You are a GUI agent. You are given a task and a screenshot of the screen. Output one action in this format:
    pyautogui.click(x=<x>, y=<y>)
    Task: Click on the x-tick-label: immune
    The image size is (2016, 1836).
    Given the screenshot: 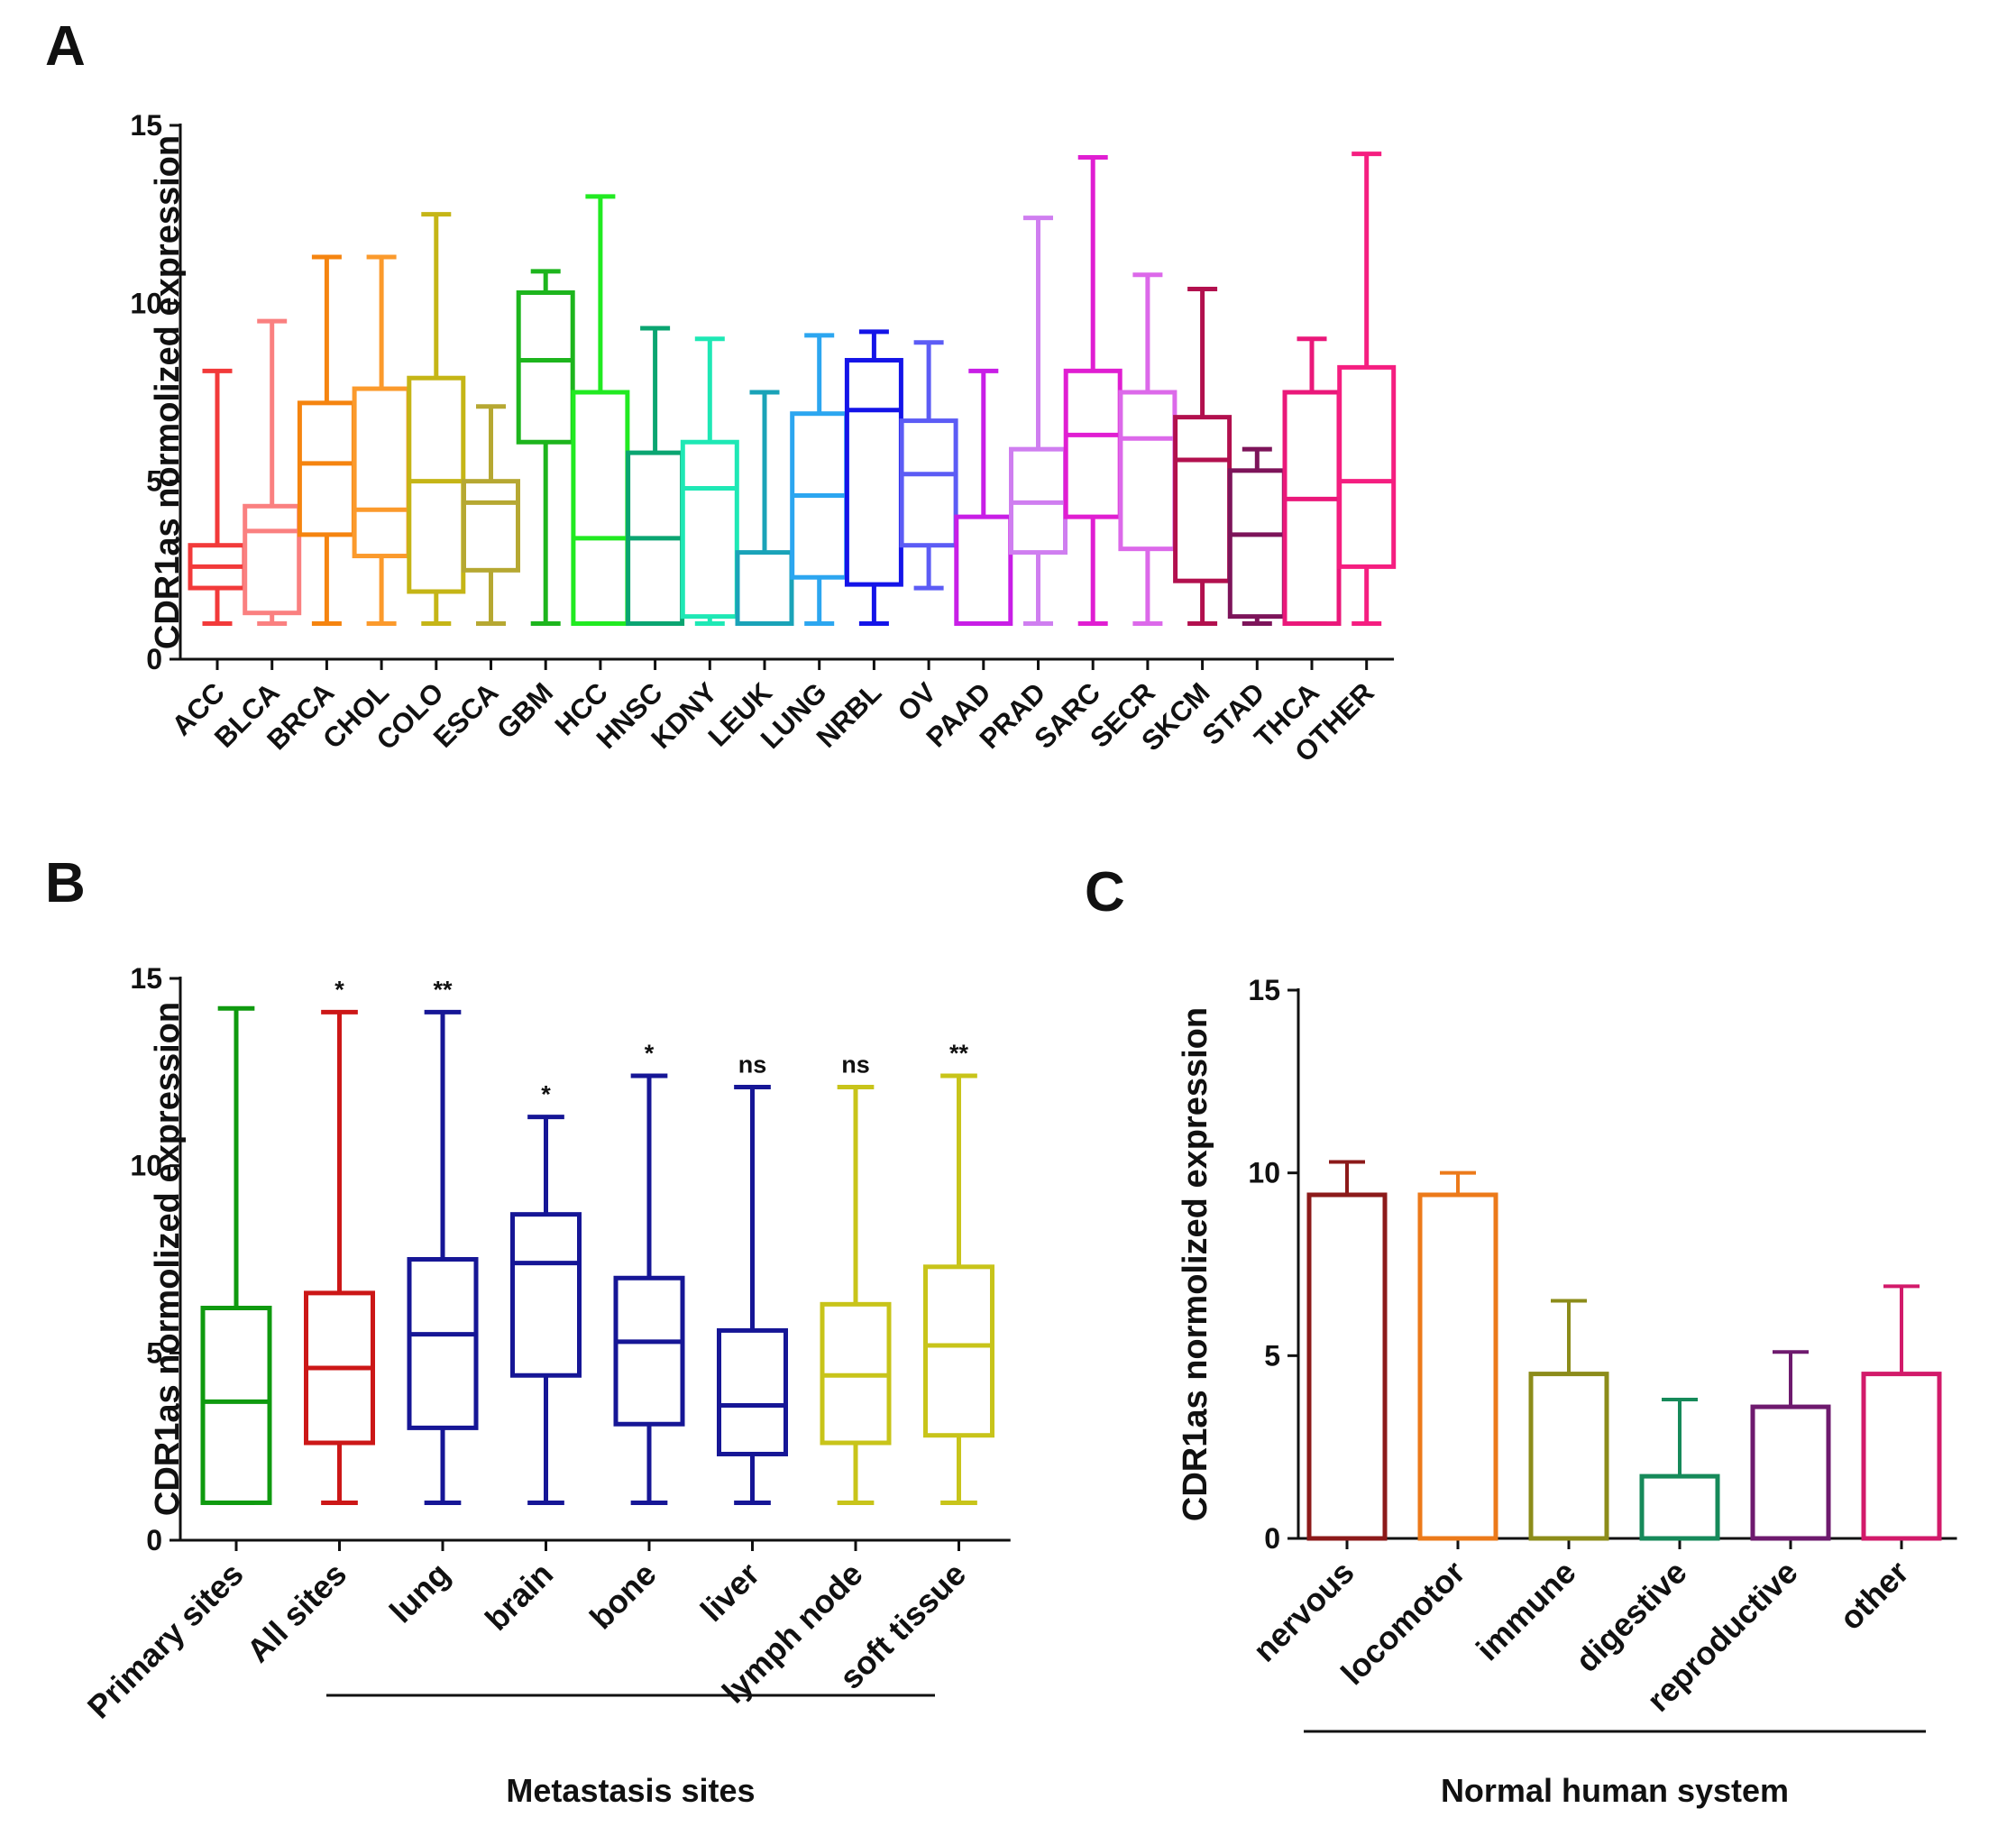 What is the action you would take?
    pyautogui.click(x=1526, y=1611)
    